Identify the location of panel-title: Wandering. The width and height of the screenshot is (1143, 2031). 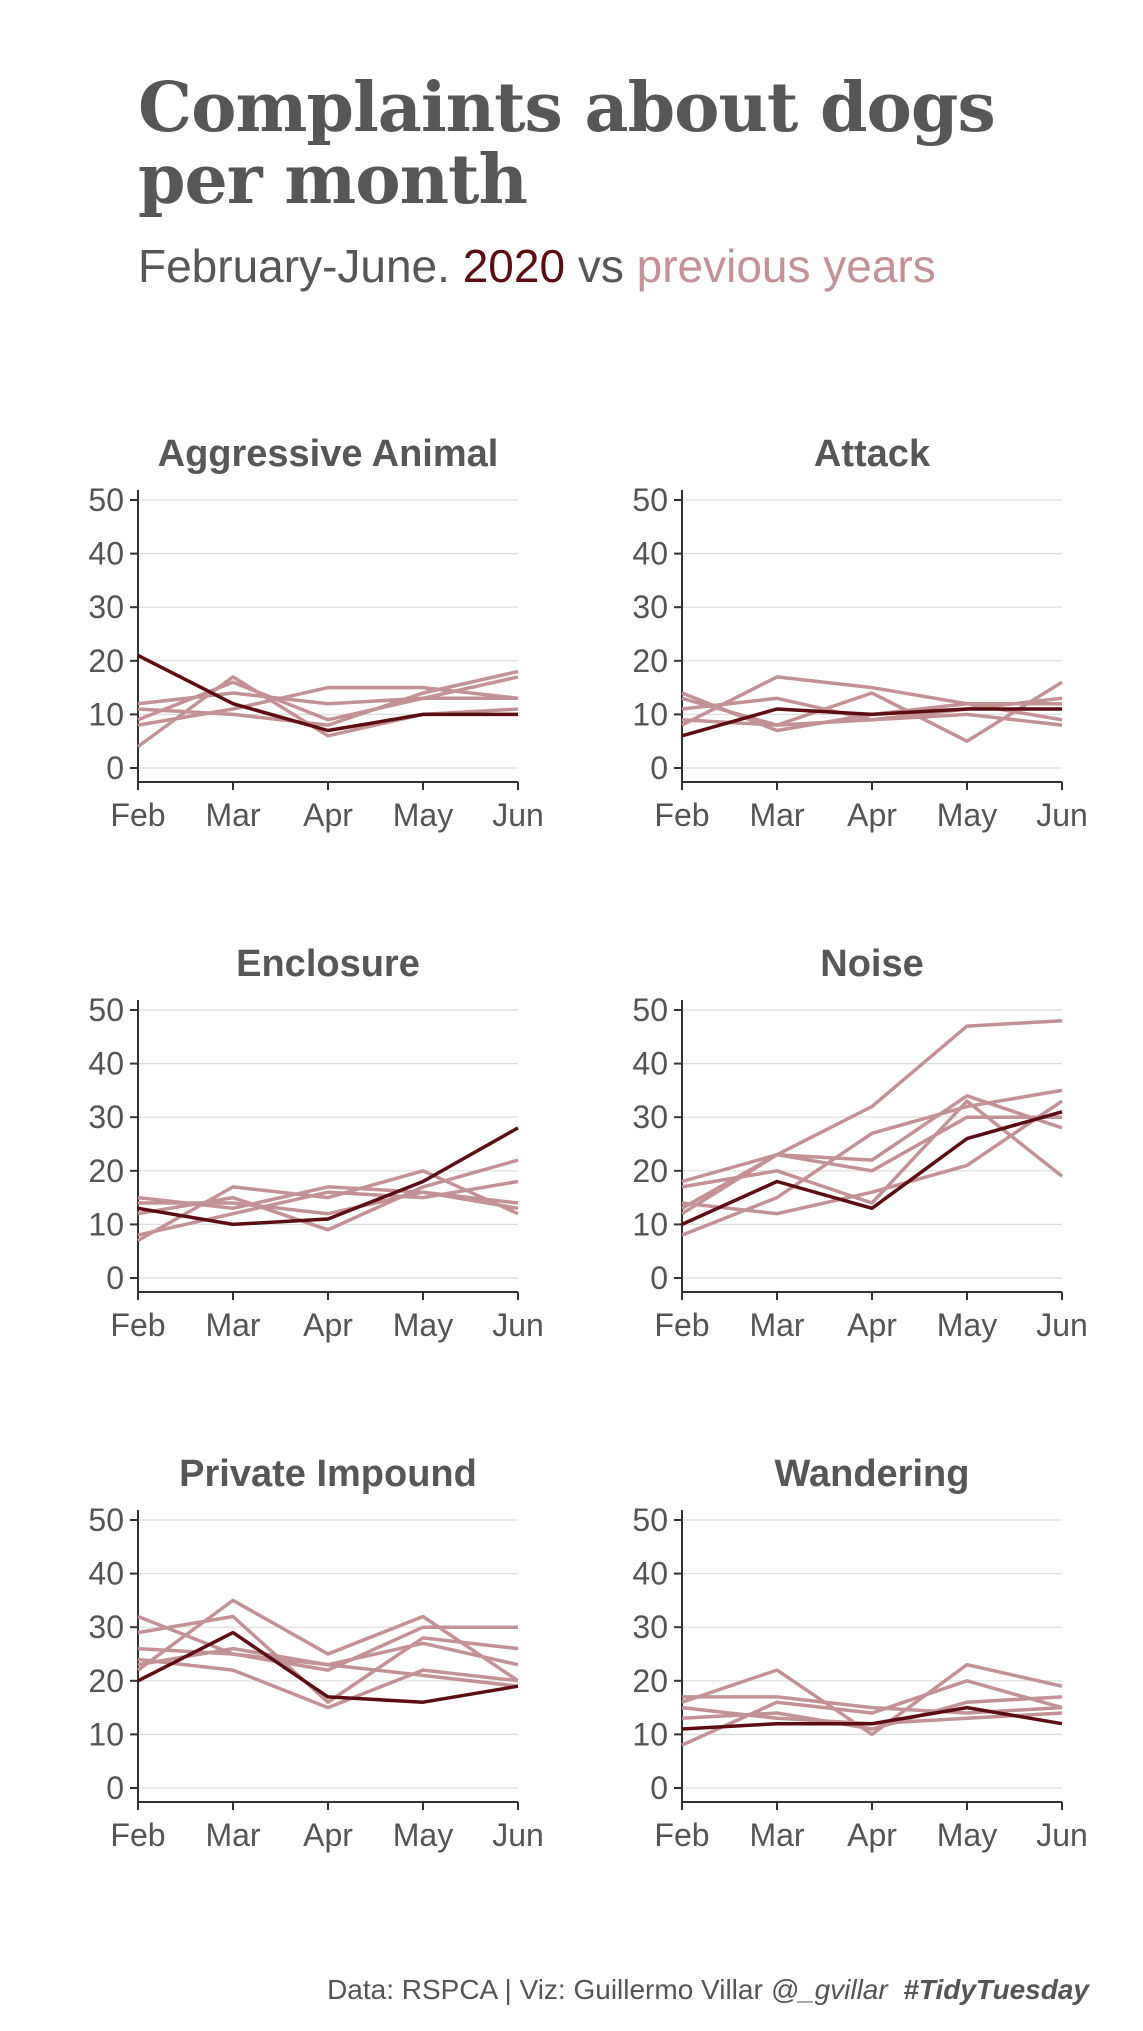
(872, 1474).